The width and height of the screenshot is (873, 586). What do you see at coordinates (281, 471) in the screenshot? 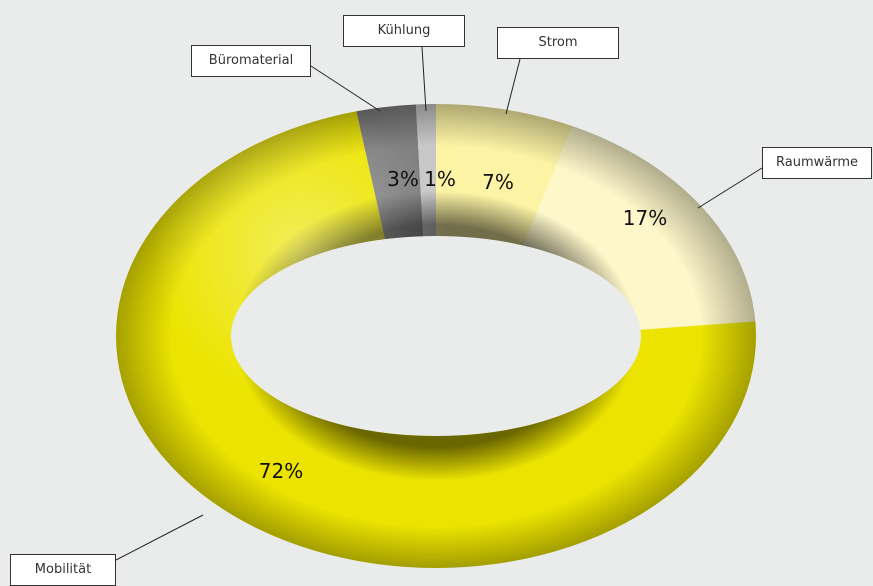
I see `value-label-mobilitaet: 72%` at bounding box center [281, 471].